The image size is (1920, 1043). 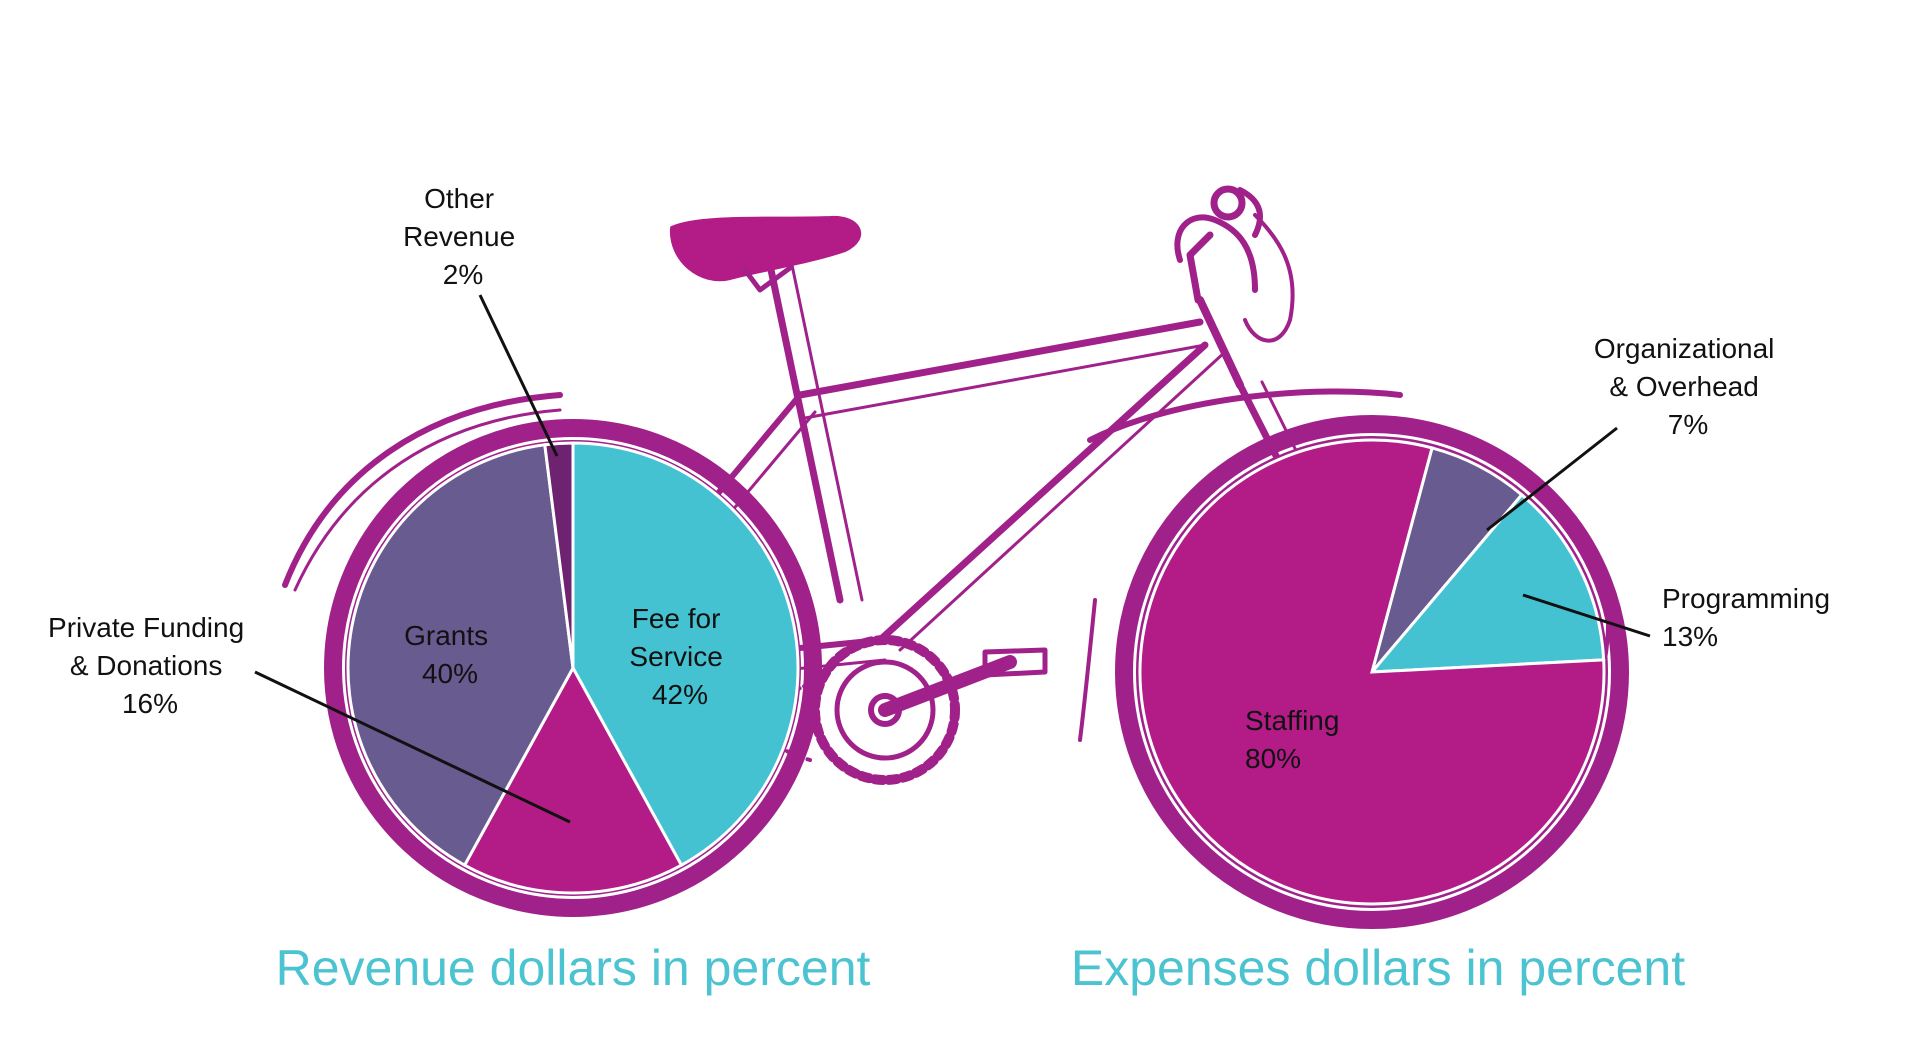 What do you see at coordinates (573, 968) in the screenshot?
I see `revenue-title: Revenue dollars in percent` at bounding box center [573, 968].